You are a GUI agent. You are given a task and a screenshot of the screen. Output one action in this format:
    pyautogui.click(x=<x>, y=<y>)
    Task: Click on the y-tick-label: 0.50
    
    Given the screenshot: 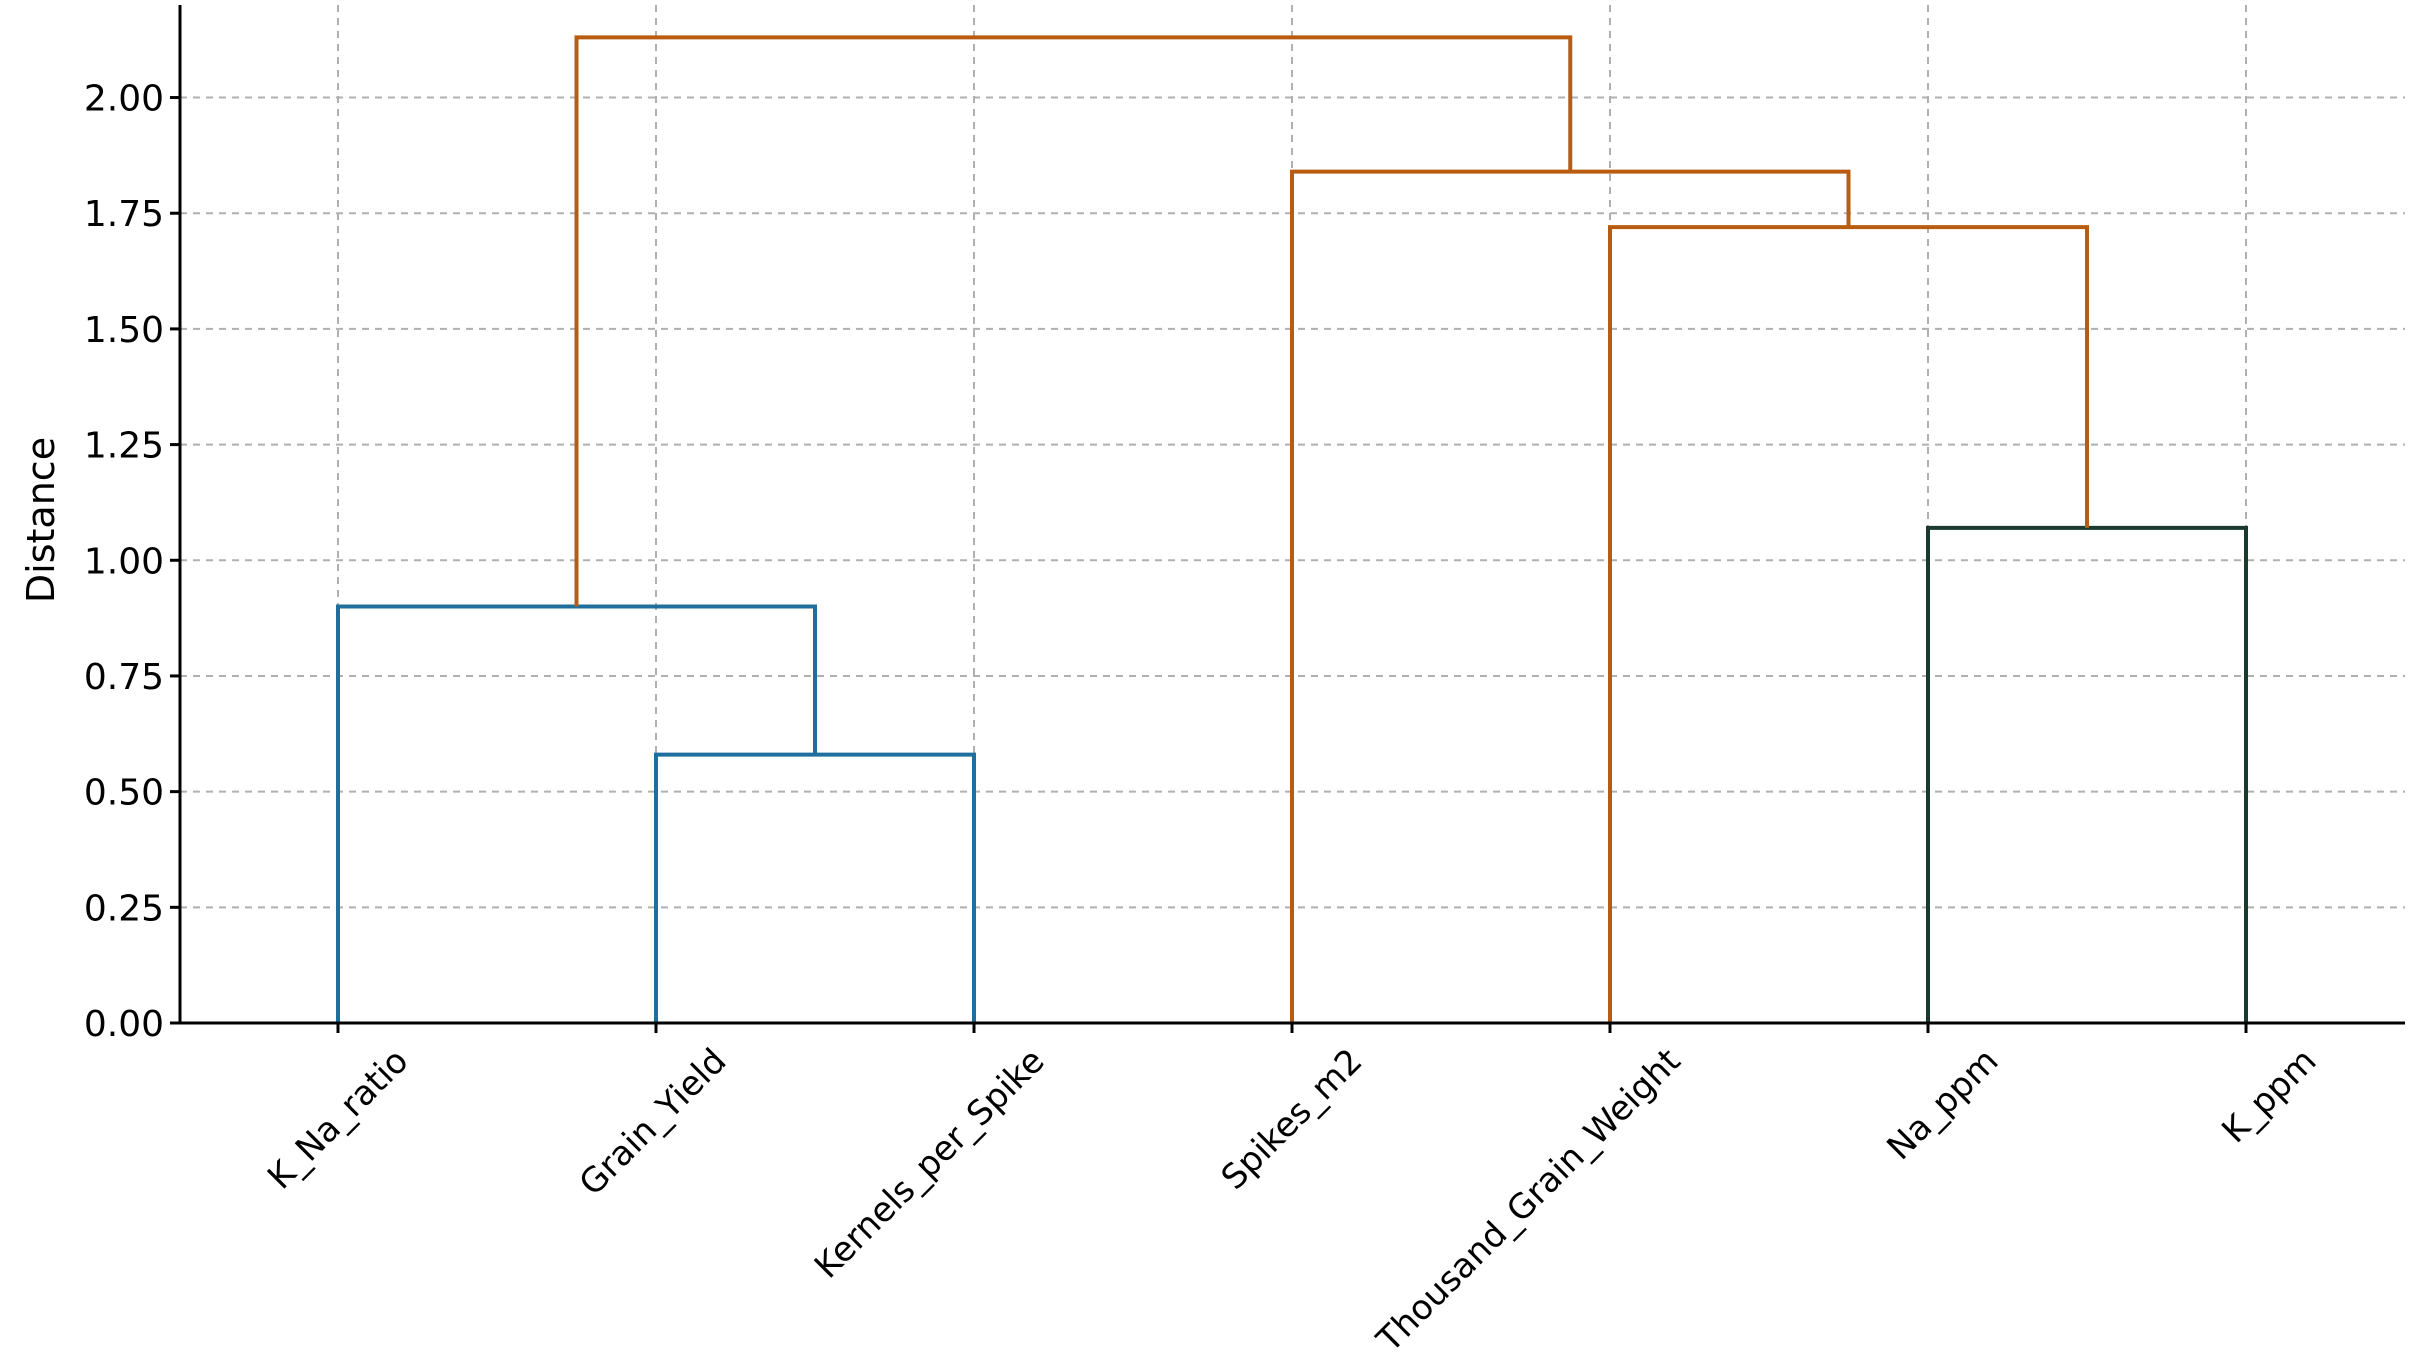 What is the action you would take?
    pyautogui.click(x=124, y=793)
    